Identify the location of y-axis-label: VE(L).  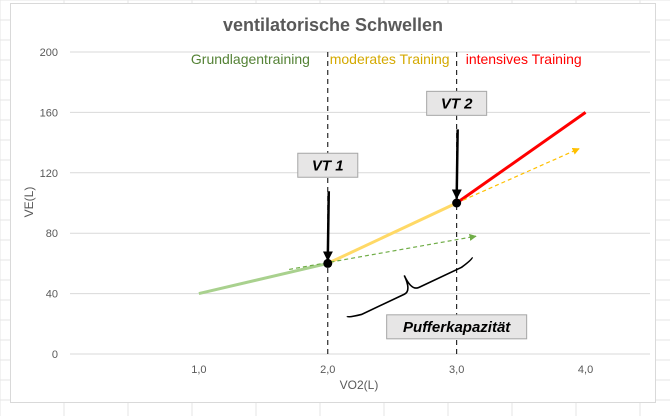
(29, 202).